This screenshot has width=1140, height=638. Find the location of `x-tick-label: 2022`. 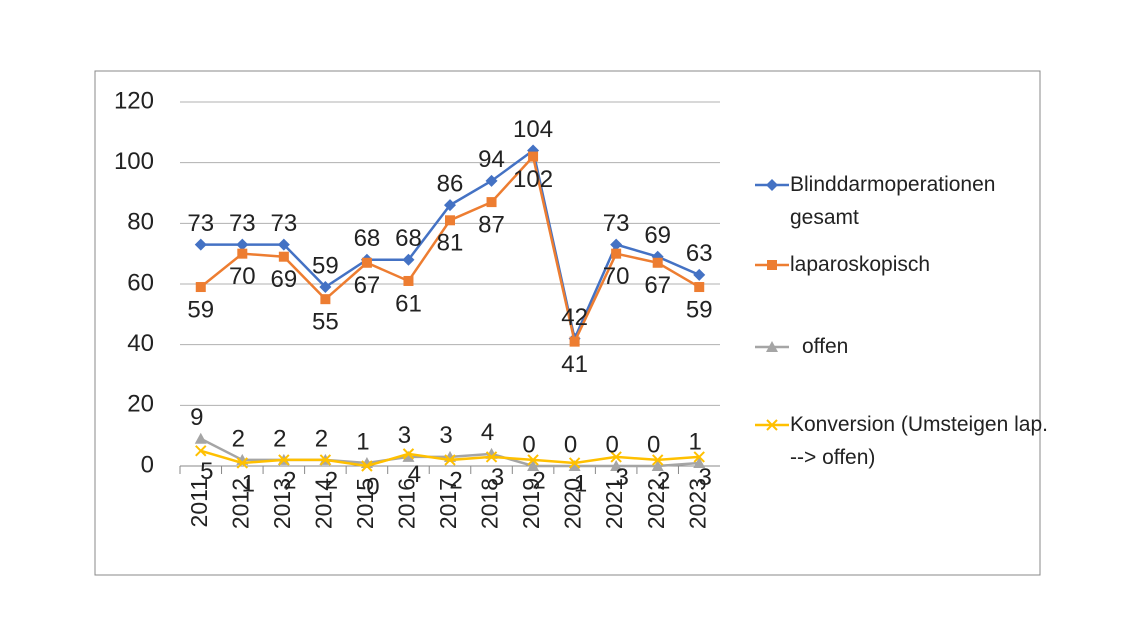

x-tick-label: 2022 is located at coordinates (656, 503).